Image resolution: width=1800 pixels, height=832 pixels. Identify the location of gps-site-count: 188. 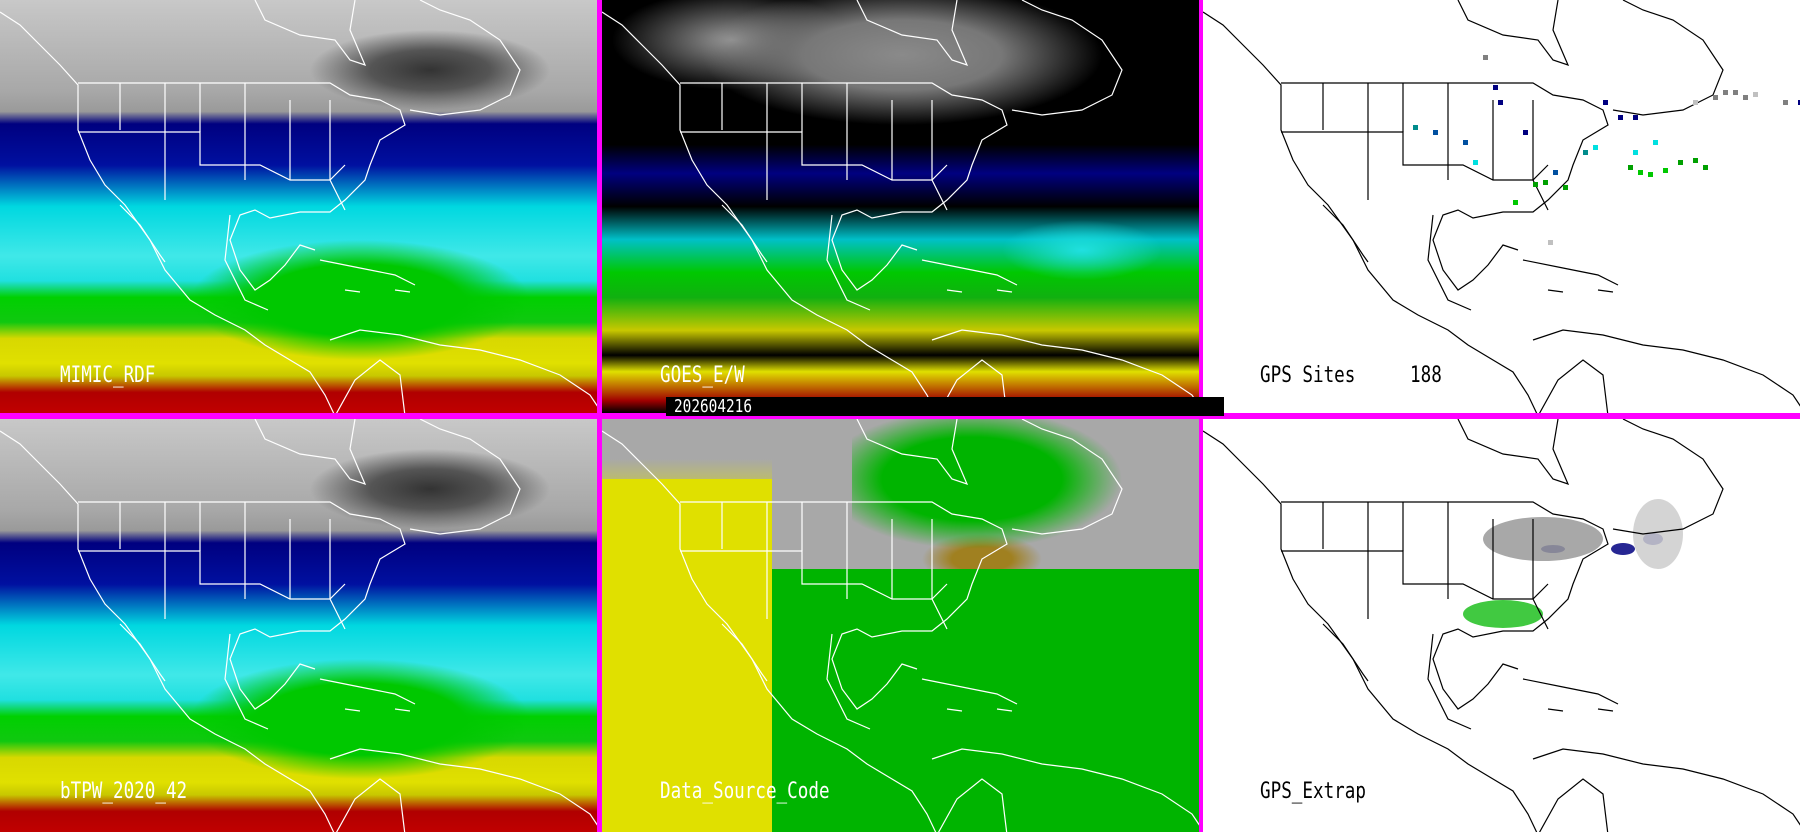
(1426, 375).